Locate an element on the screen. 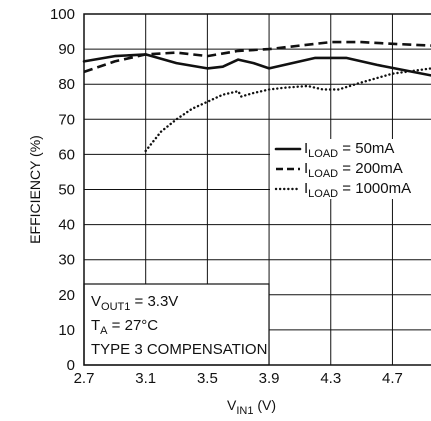 Image resolution: width=431 pixels, height=421 pixels. annotation-line: TA = 27°C is located at coordinates (124, 327).